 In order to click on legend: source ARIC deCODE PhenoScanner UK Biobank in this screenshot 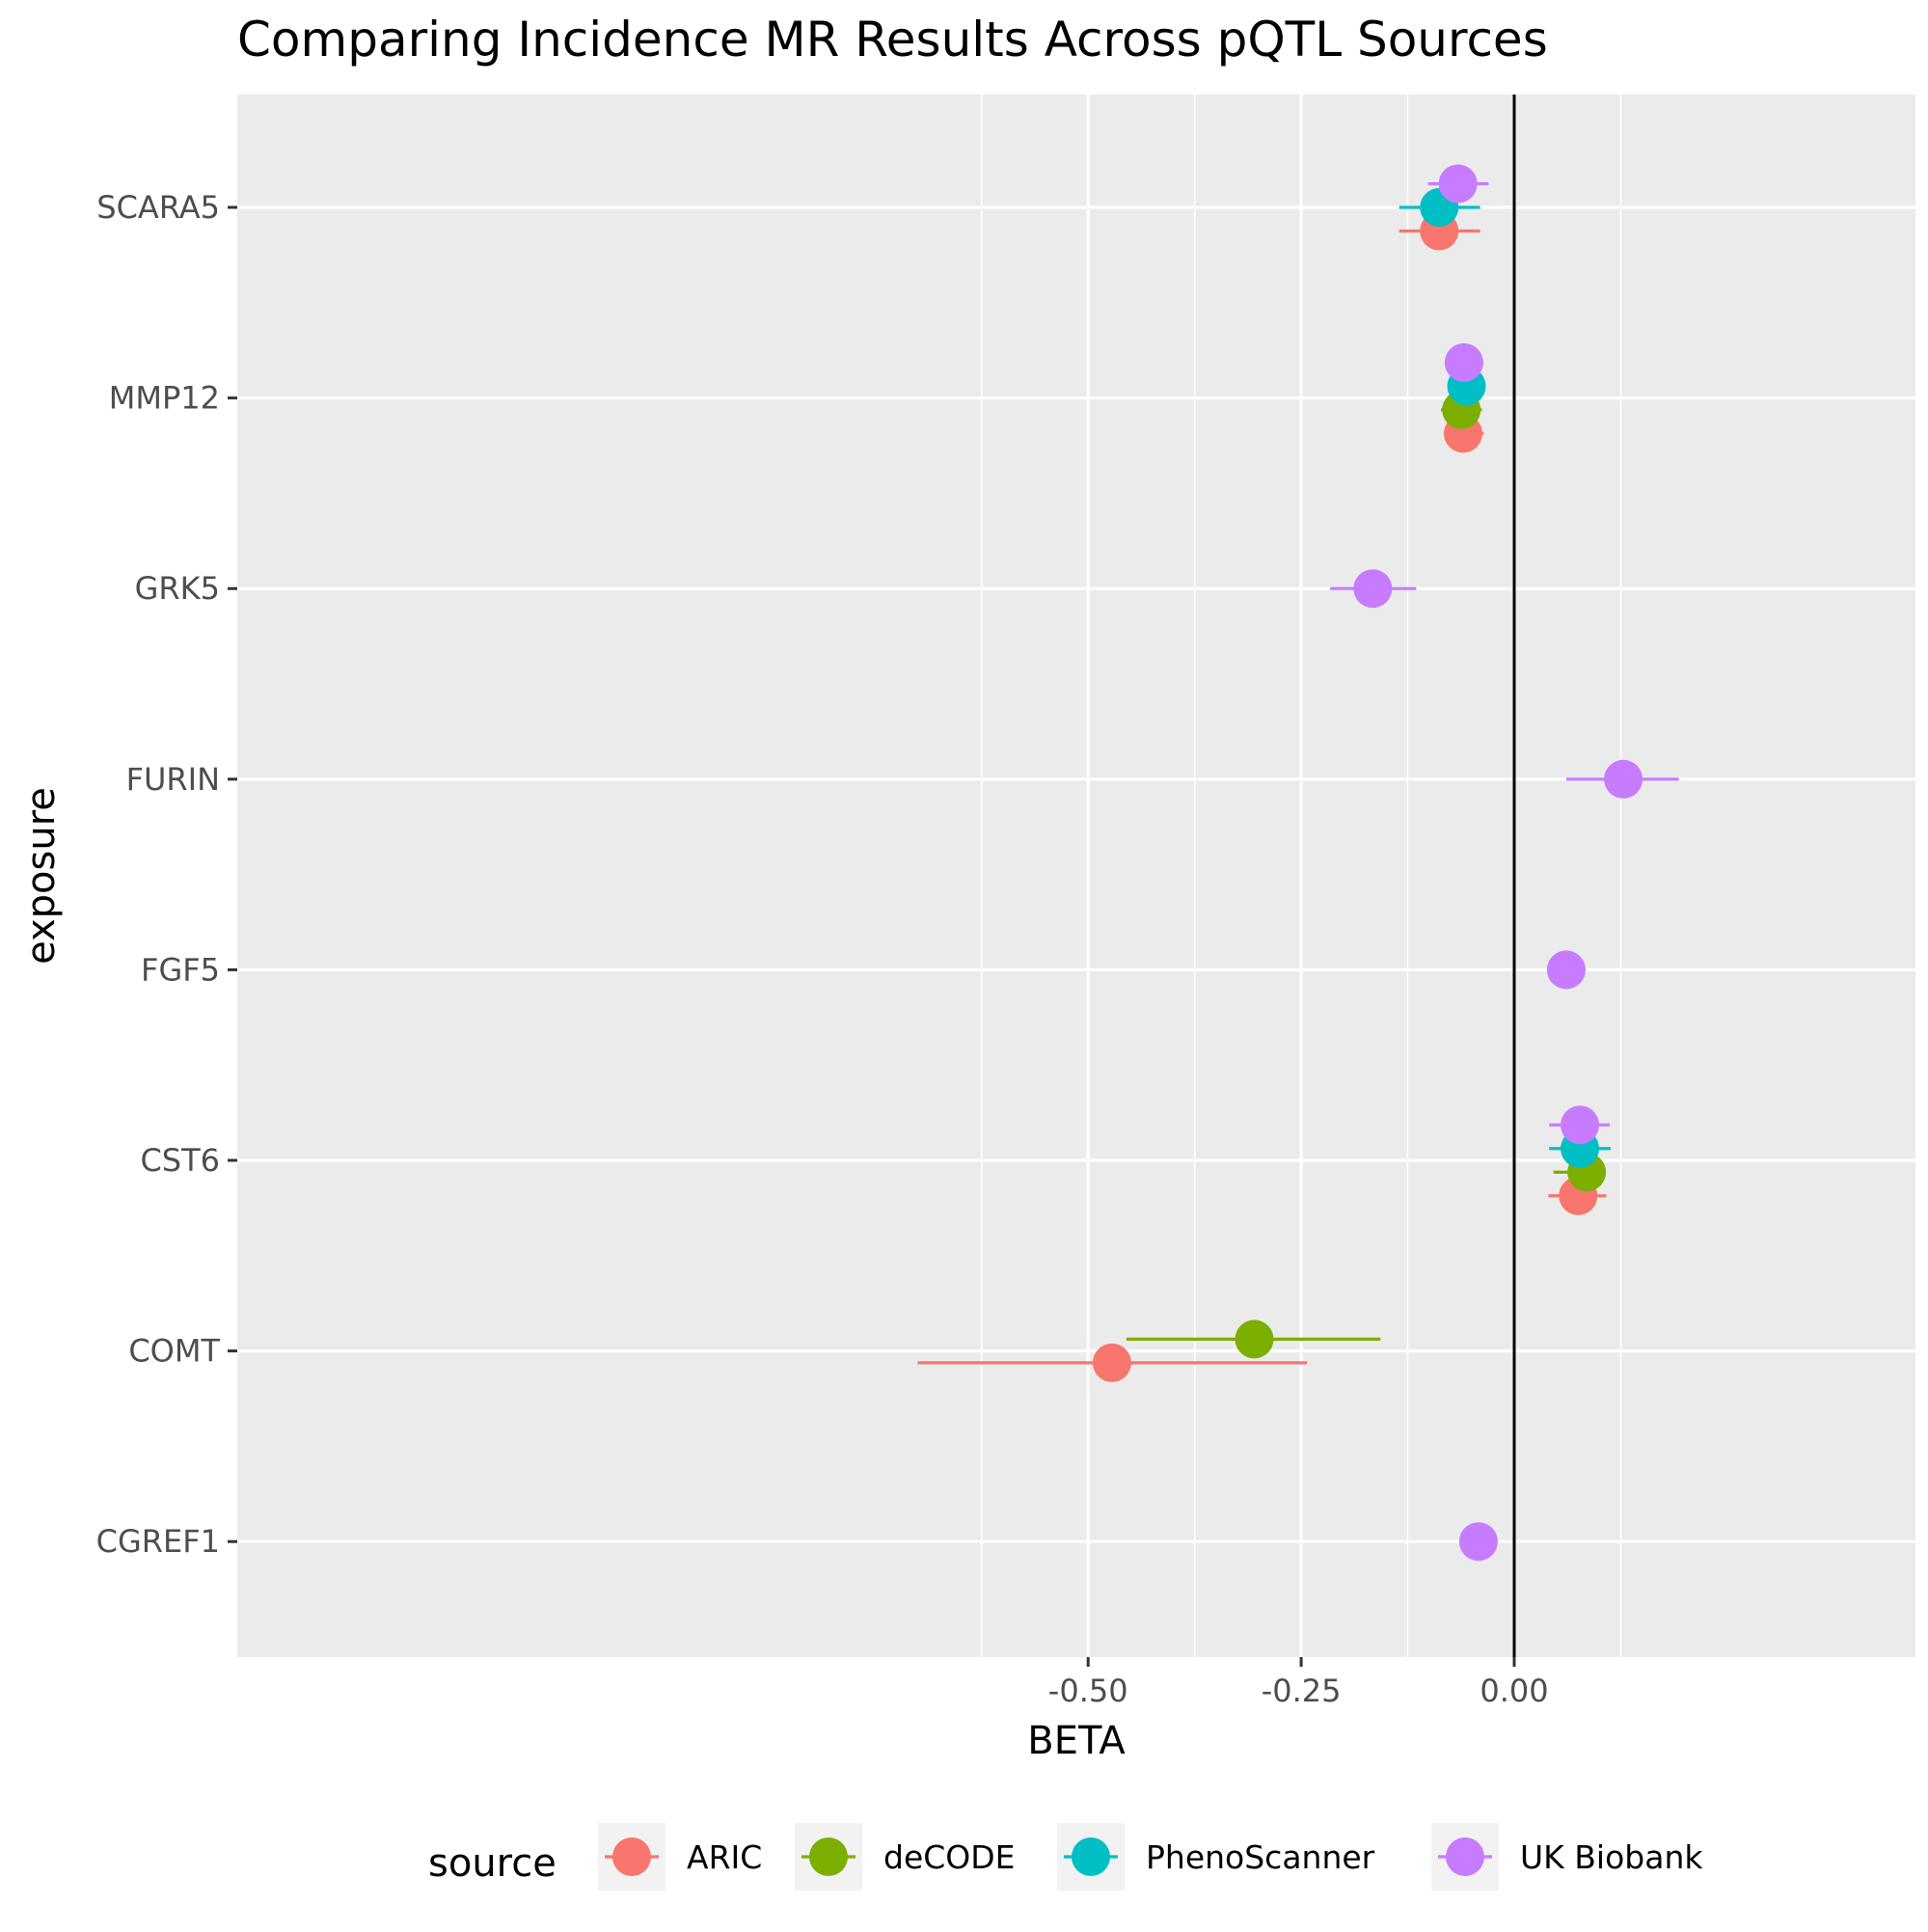, I will do `click(1065, 1857)`.